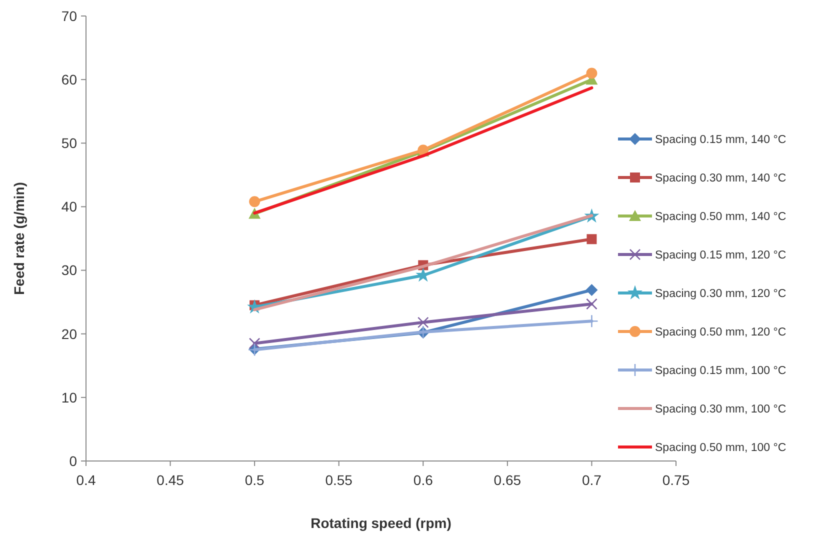 This screenshot has height=540, width=819. Describe the element at coordinates (69, 397) in the screenshot. I see `y-tick-label: 10` at that location.